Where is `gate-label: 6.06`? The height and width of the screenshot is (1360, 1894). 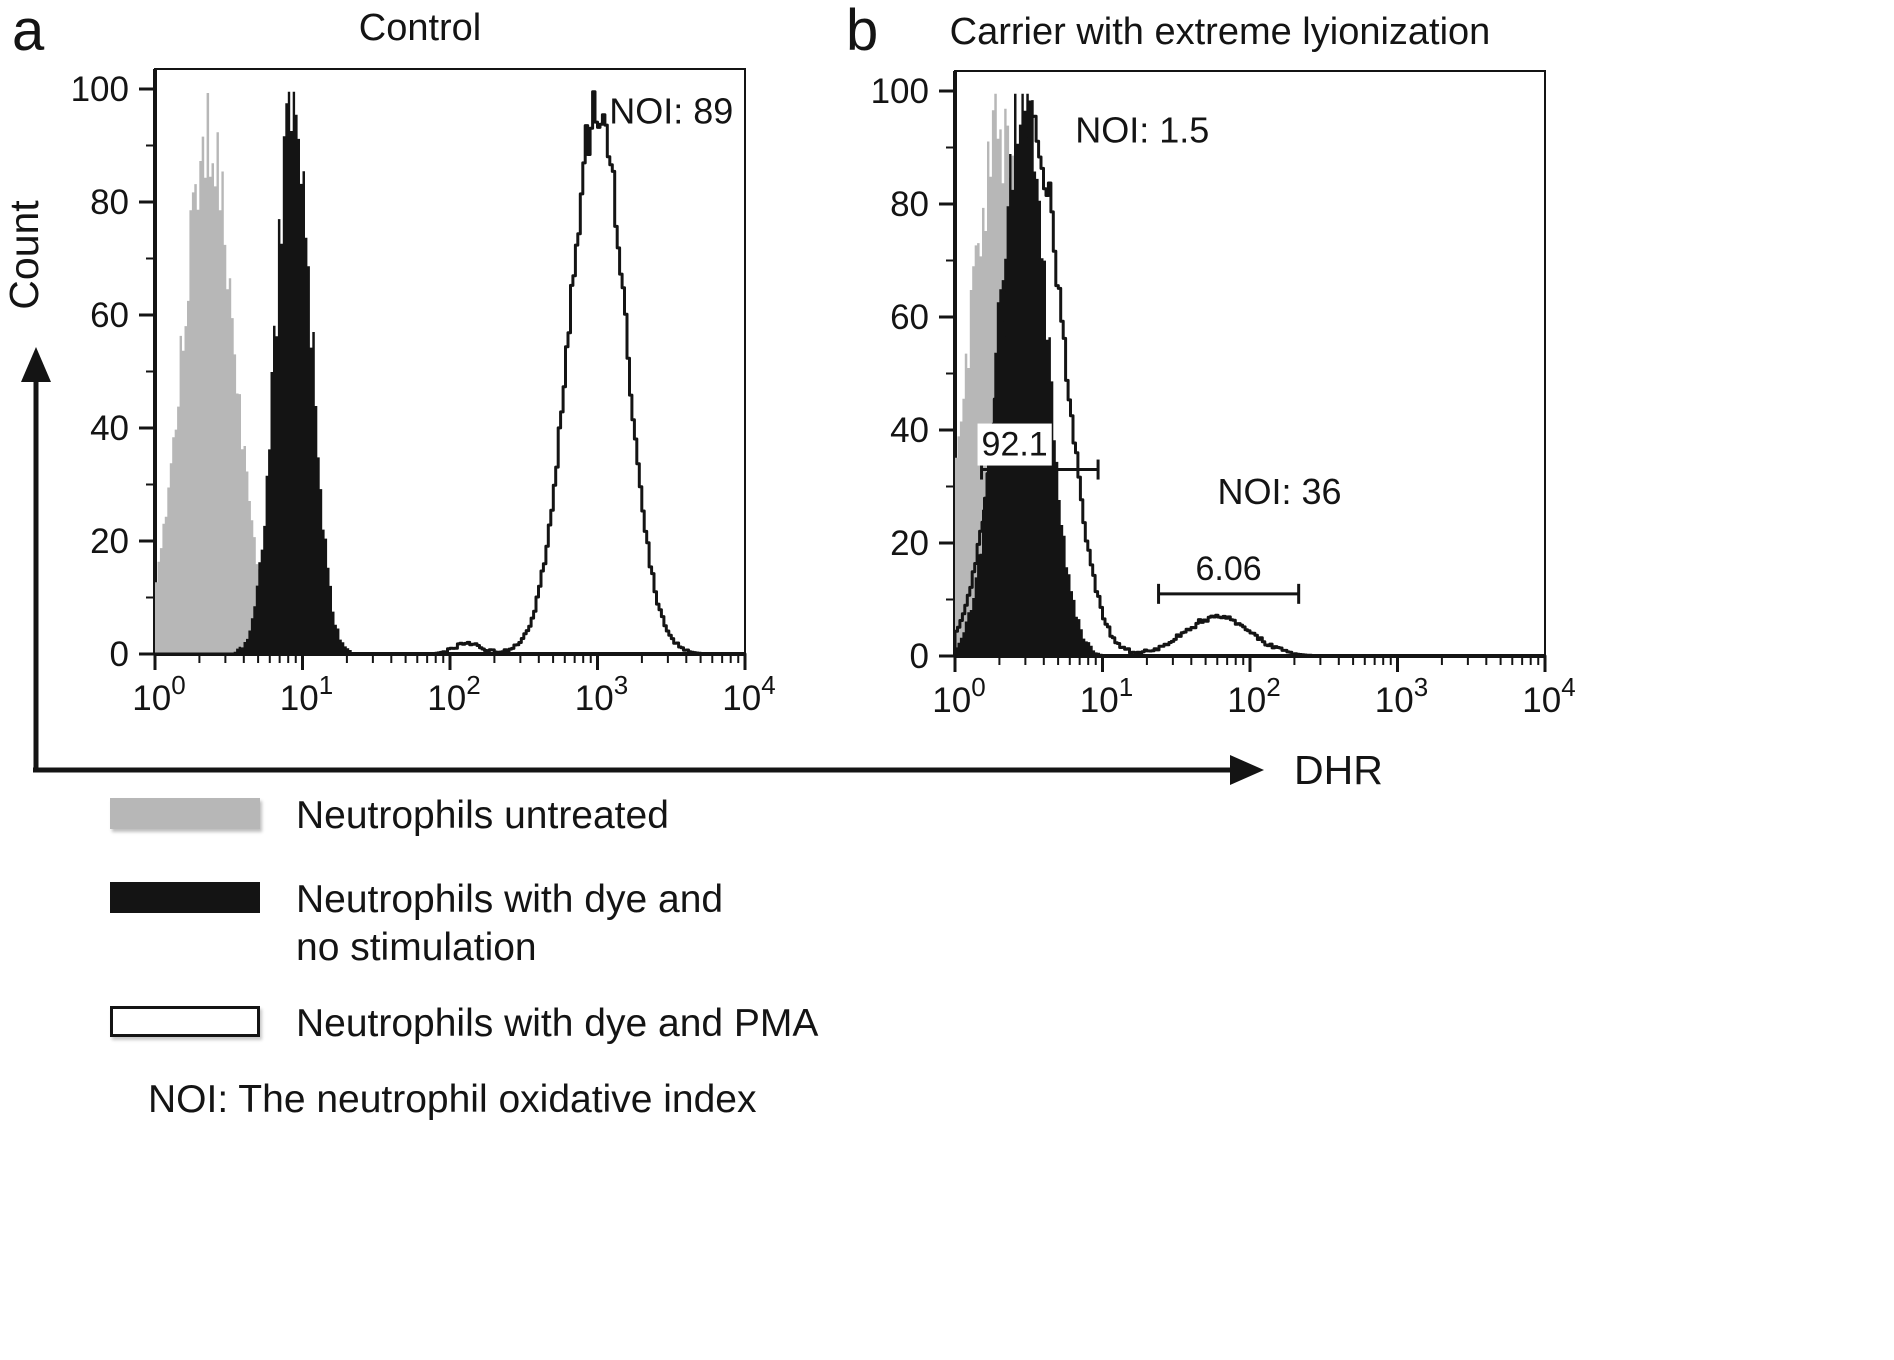 gate-label: 6.06 is located at coordinates (1229, 569).